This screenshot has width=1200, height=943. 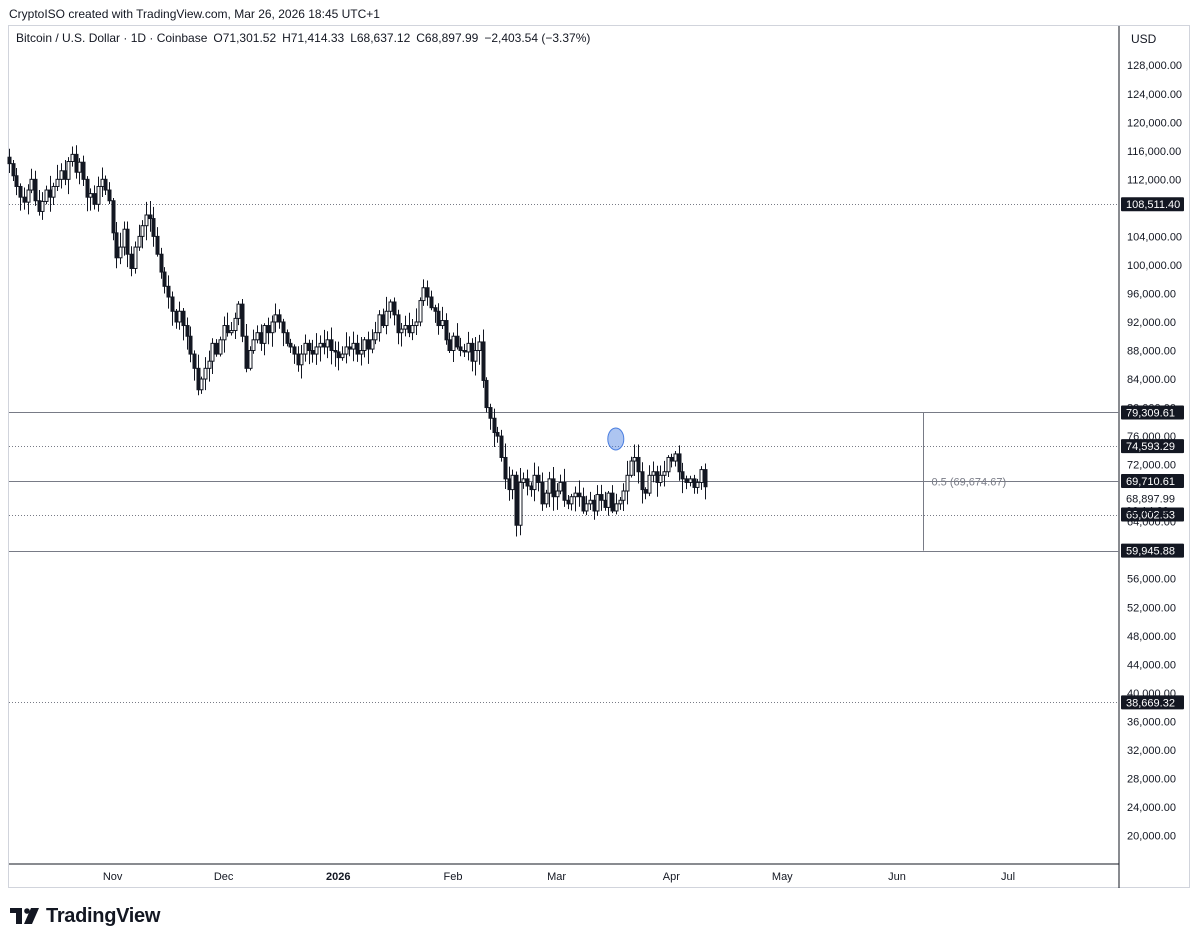 What do you see at coordinates (616, 439) in the screenshot?
I see `highlight-marker` at bounding box center [616, 439].